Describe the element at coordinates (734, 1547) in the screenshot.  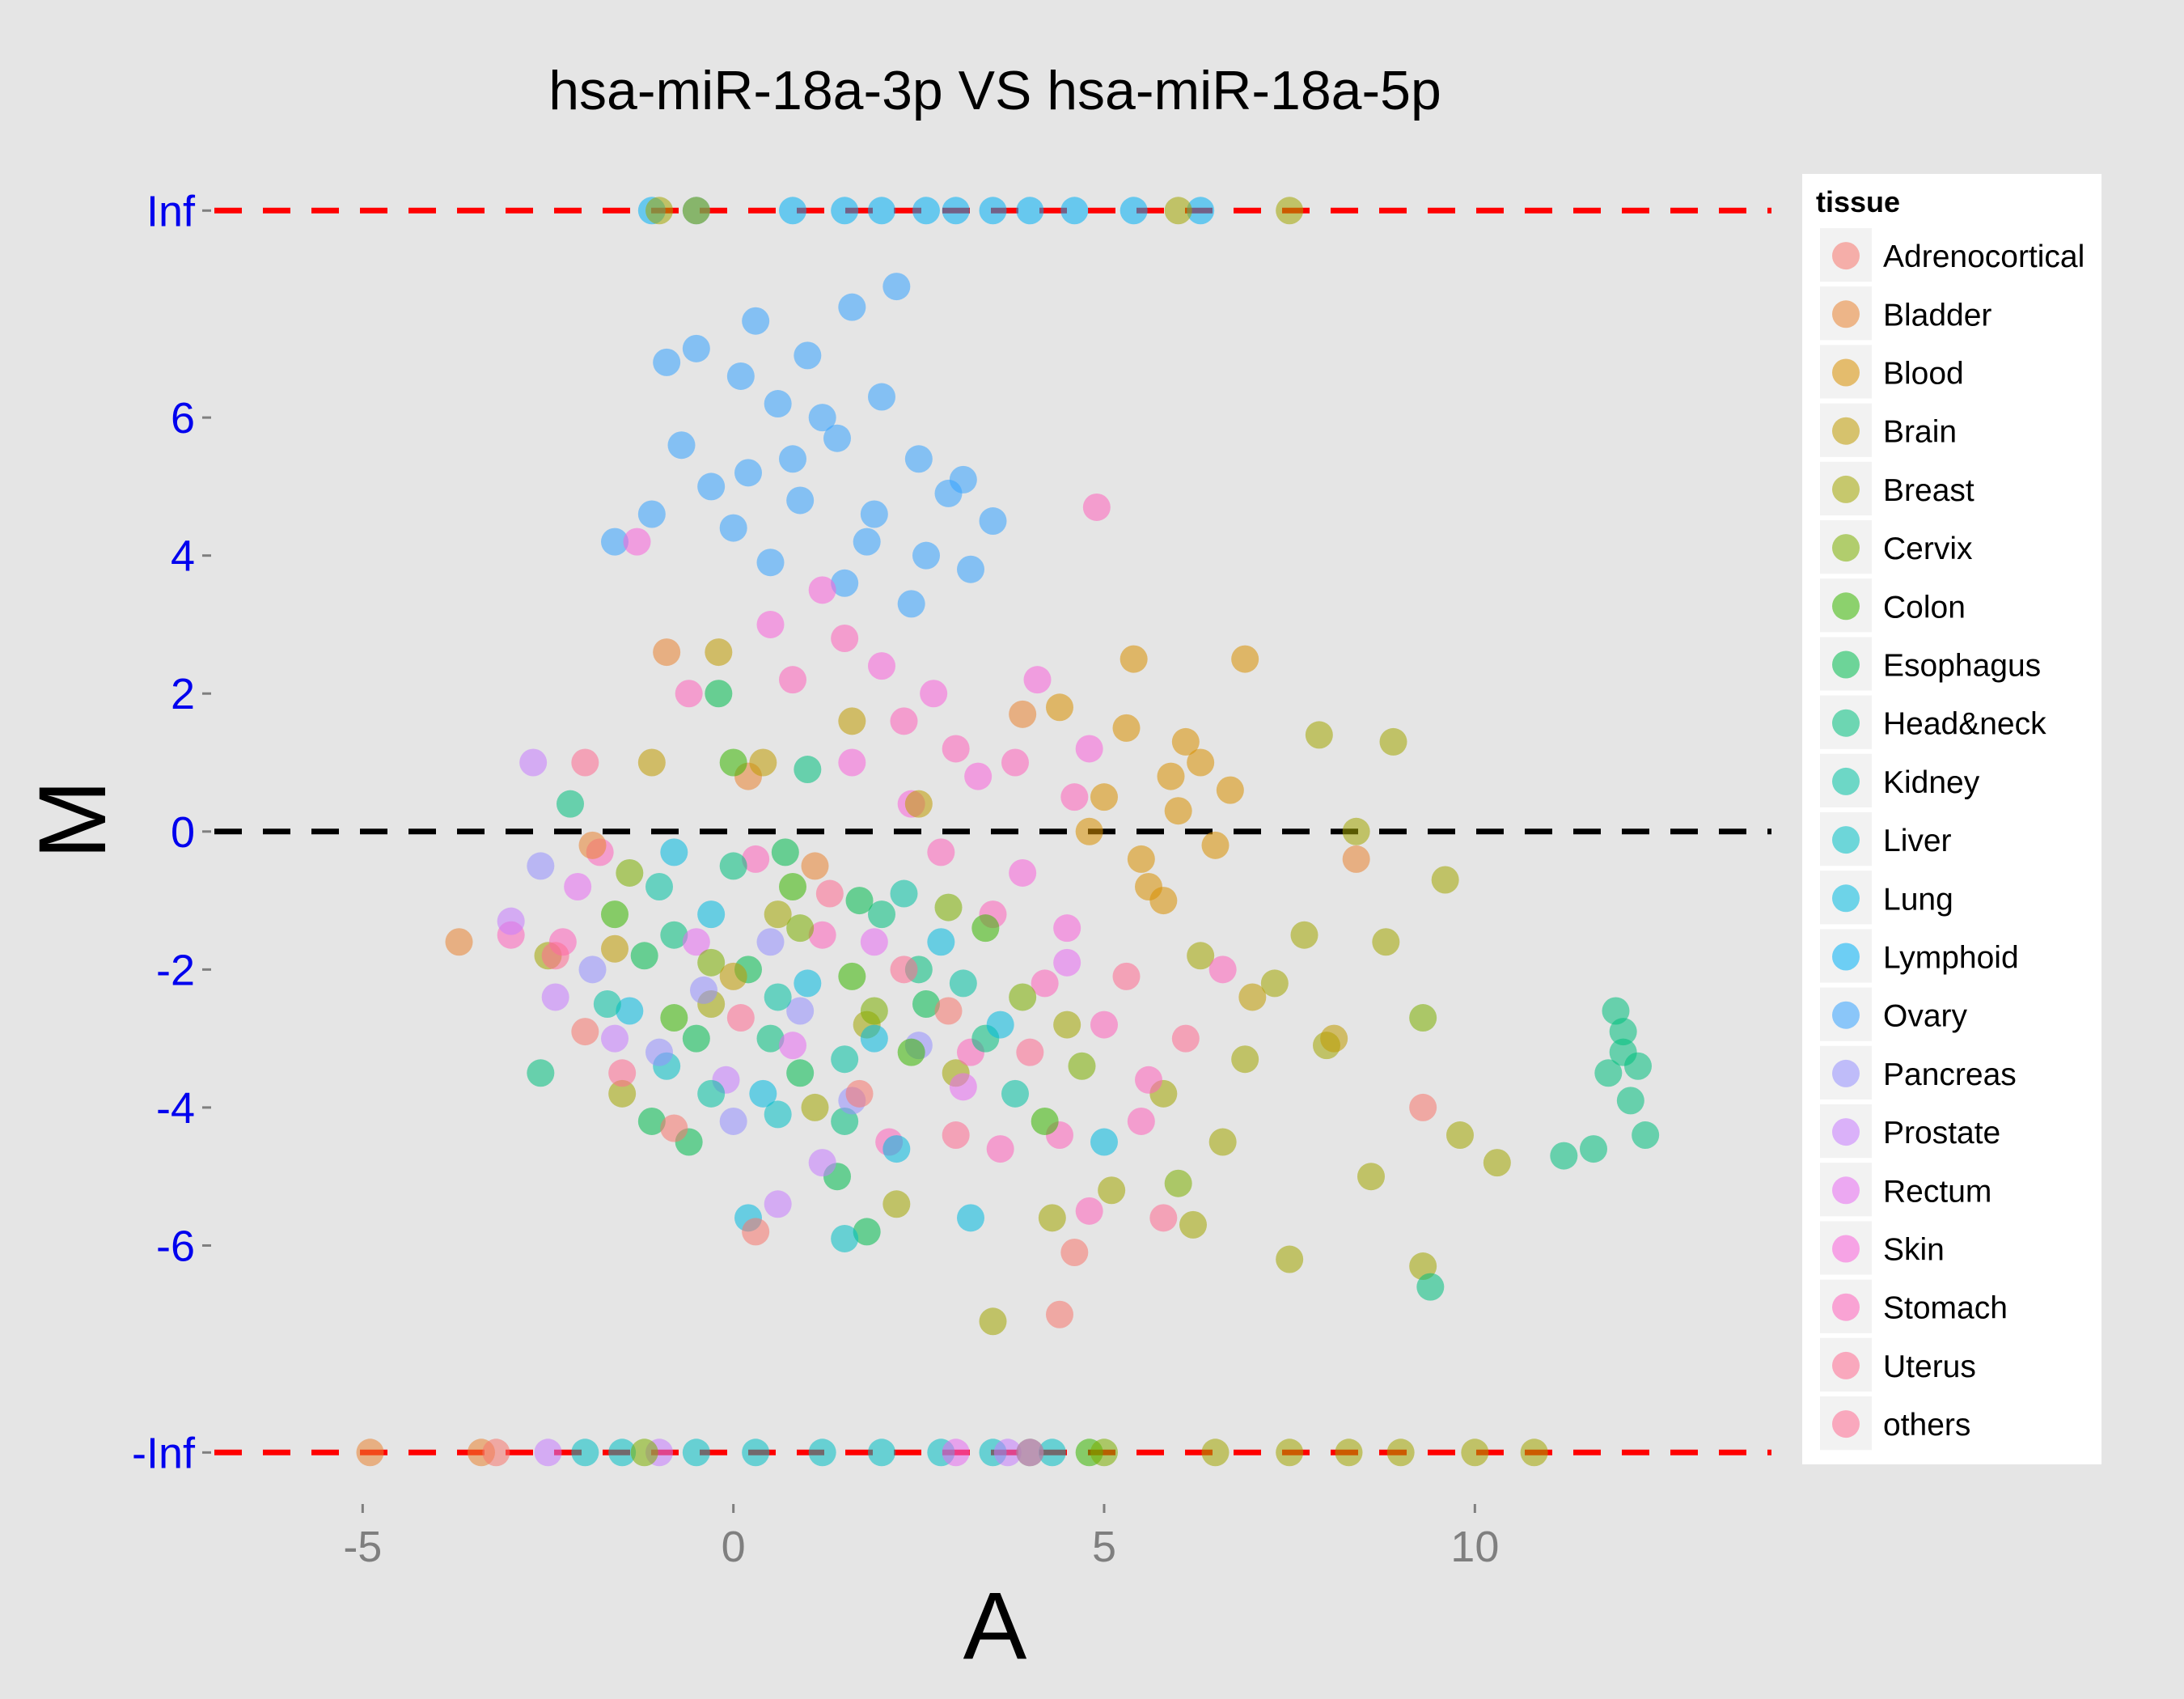
I see `x-tick-label-1: 0` at that location.